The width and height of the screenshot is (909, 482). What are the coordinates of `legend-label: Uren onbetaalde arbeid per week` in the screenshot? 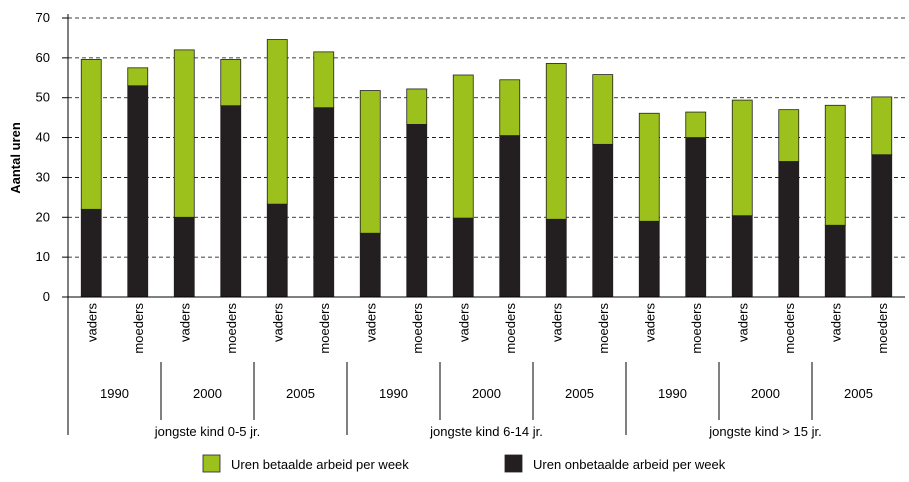 It's located at (629, 464).